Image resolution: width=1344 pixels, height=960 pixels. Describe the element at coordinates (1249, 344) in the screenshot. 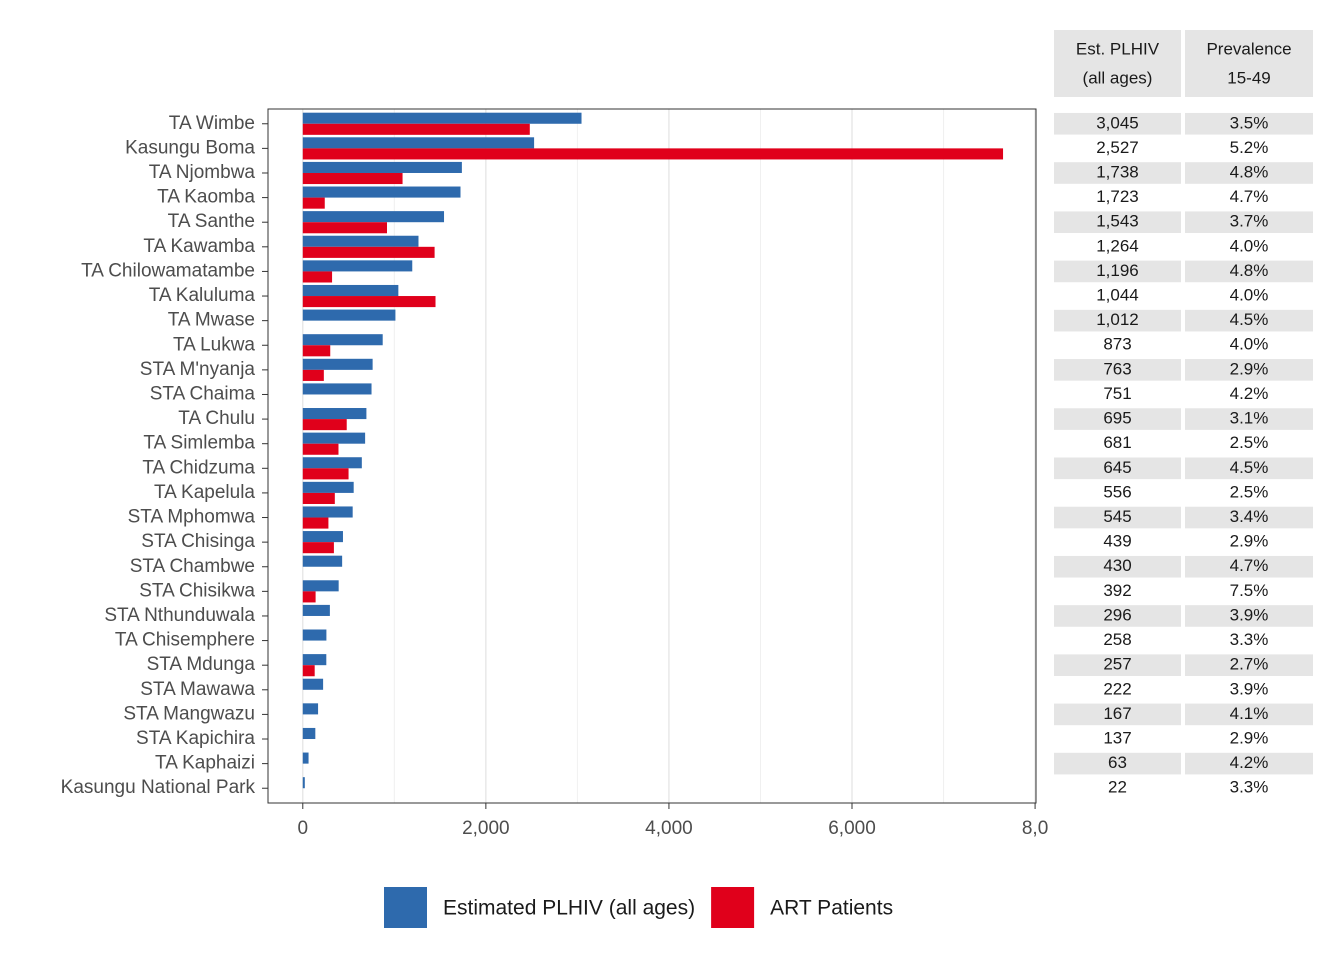

I see `table-cell: 4.0%` at that location.